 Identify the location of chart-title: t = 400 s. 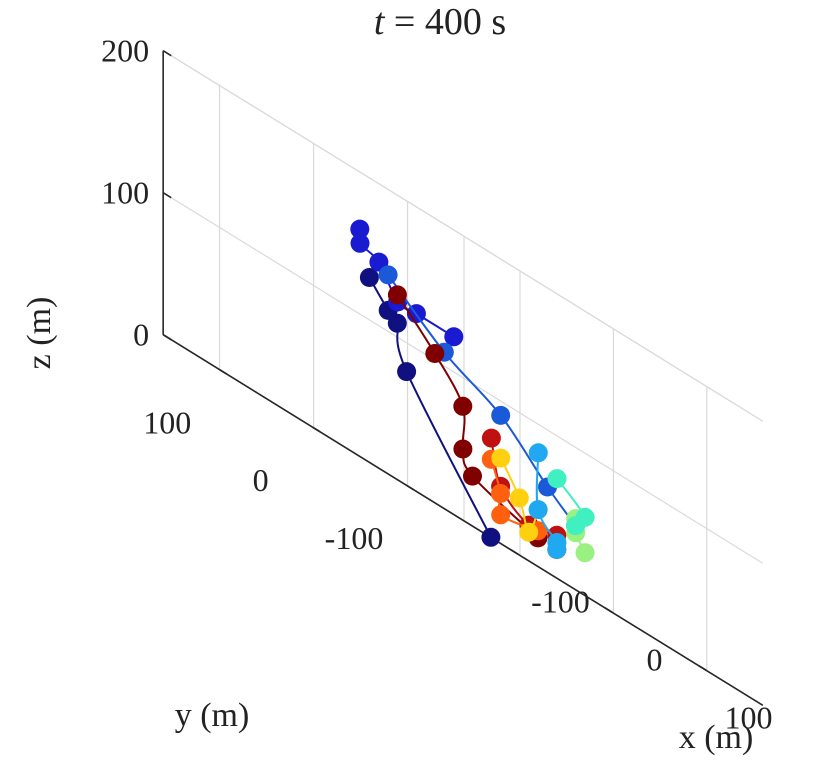
(440, 22).